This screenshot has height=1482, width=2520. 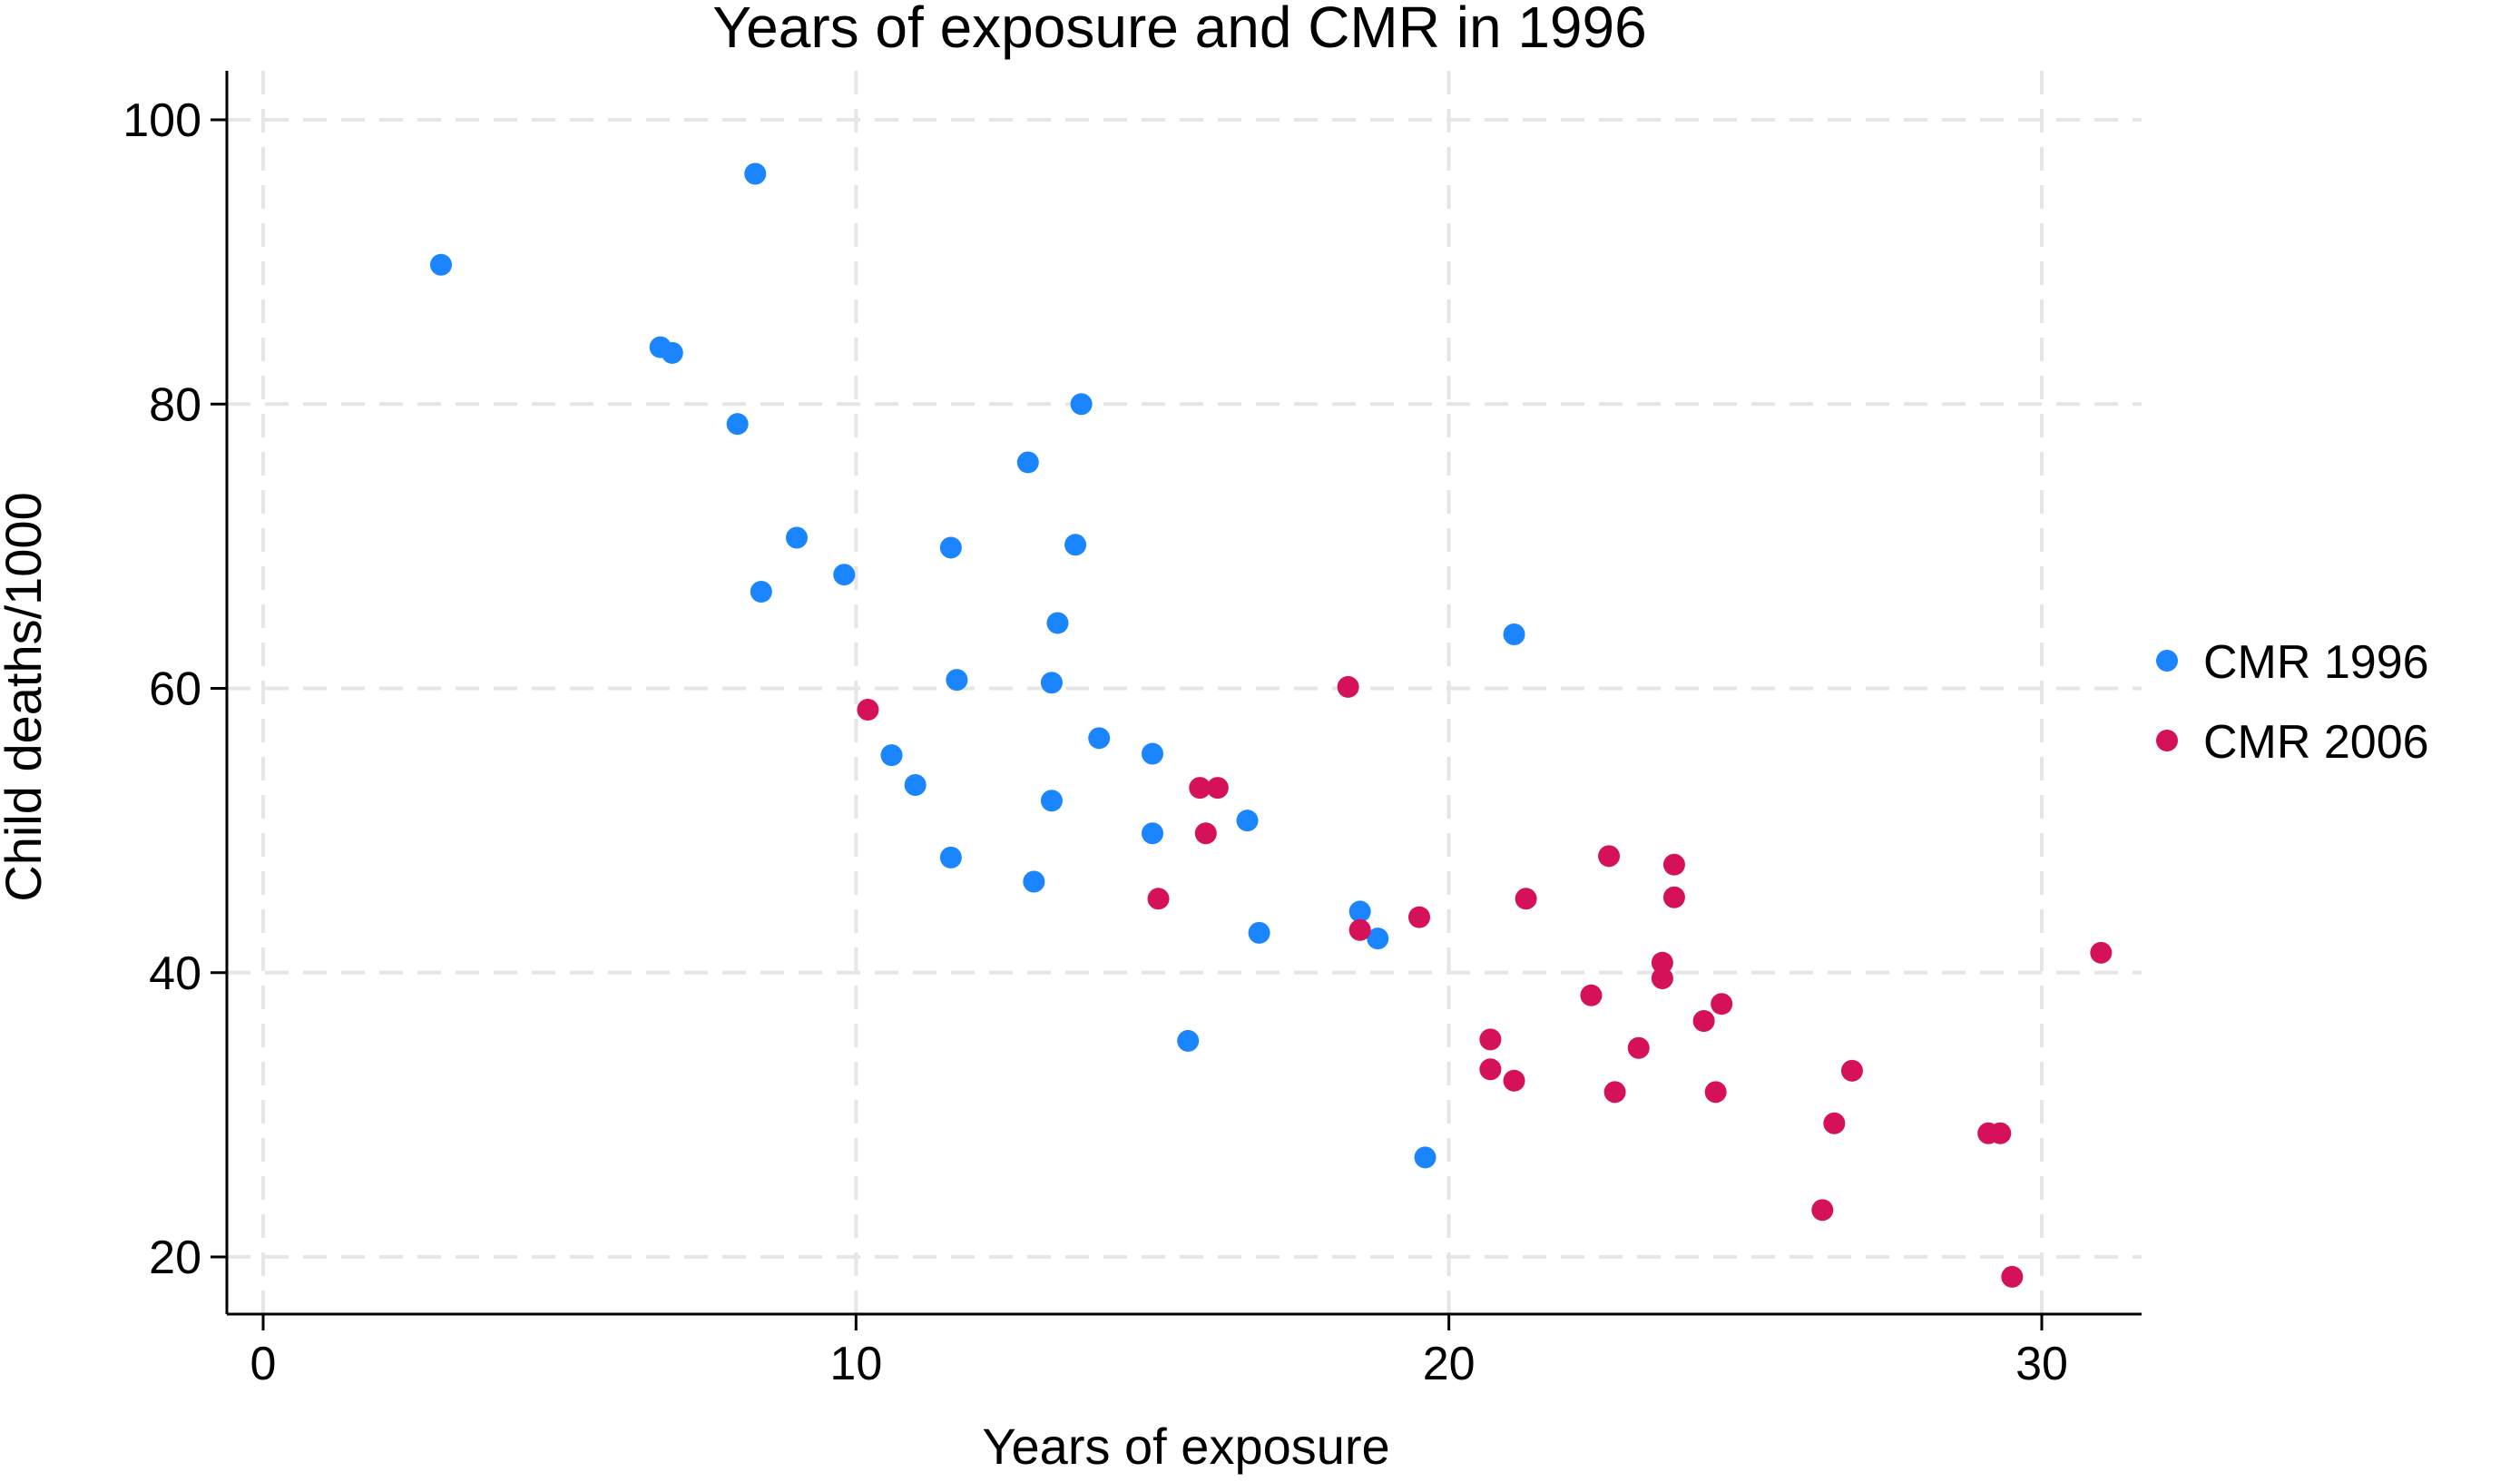 I want to click on x-tick-label: 0, so click(x=264, y=1364).